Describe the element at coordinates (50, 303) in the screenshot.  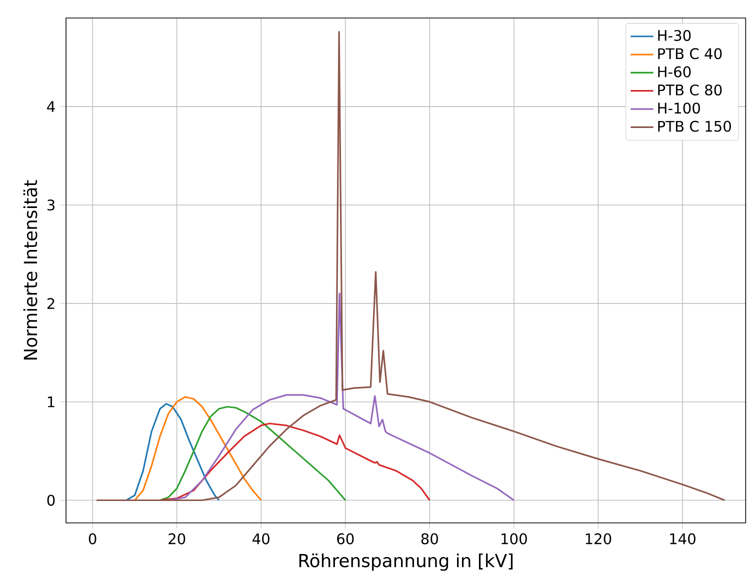
I see `y-tick-label: 2` at that location.